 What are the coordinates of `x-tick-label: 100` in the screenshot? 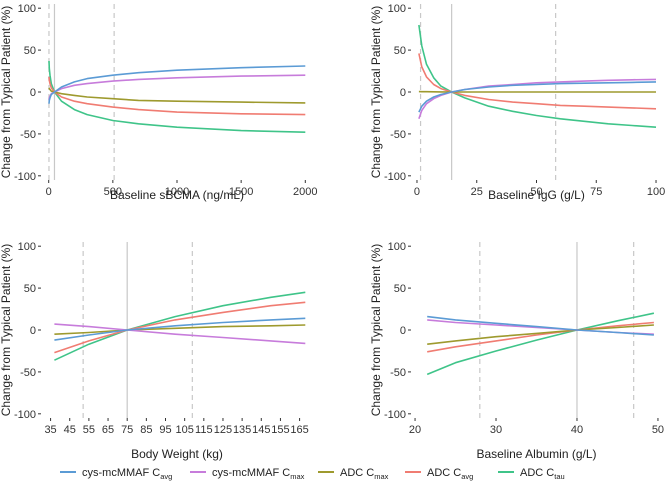 It's located at (656, 192).